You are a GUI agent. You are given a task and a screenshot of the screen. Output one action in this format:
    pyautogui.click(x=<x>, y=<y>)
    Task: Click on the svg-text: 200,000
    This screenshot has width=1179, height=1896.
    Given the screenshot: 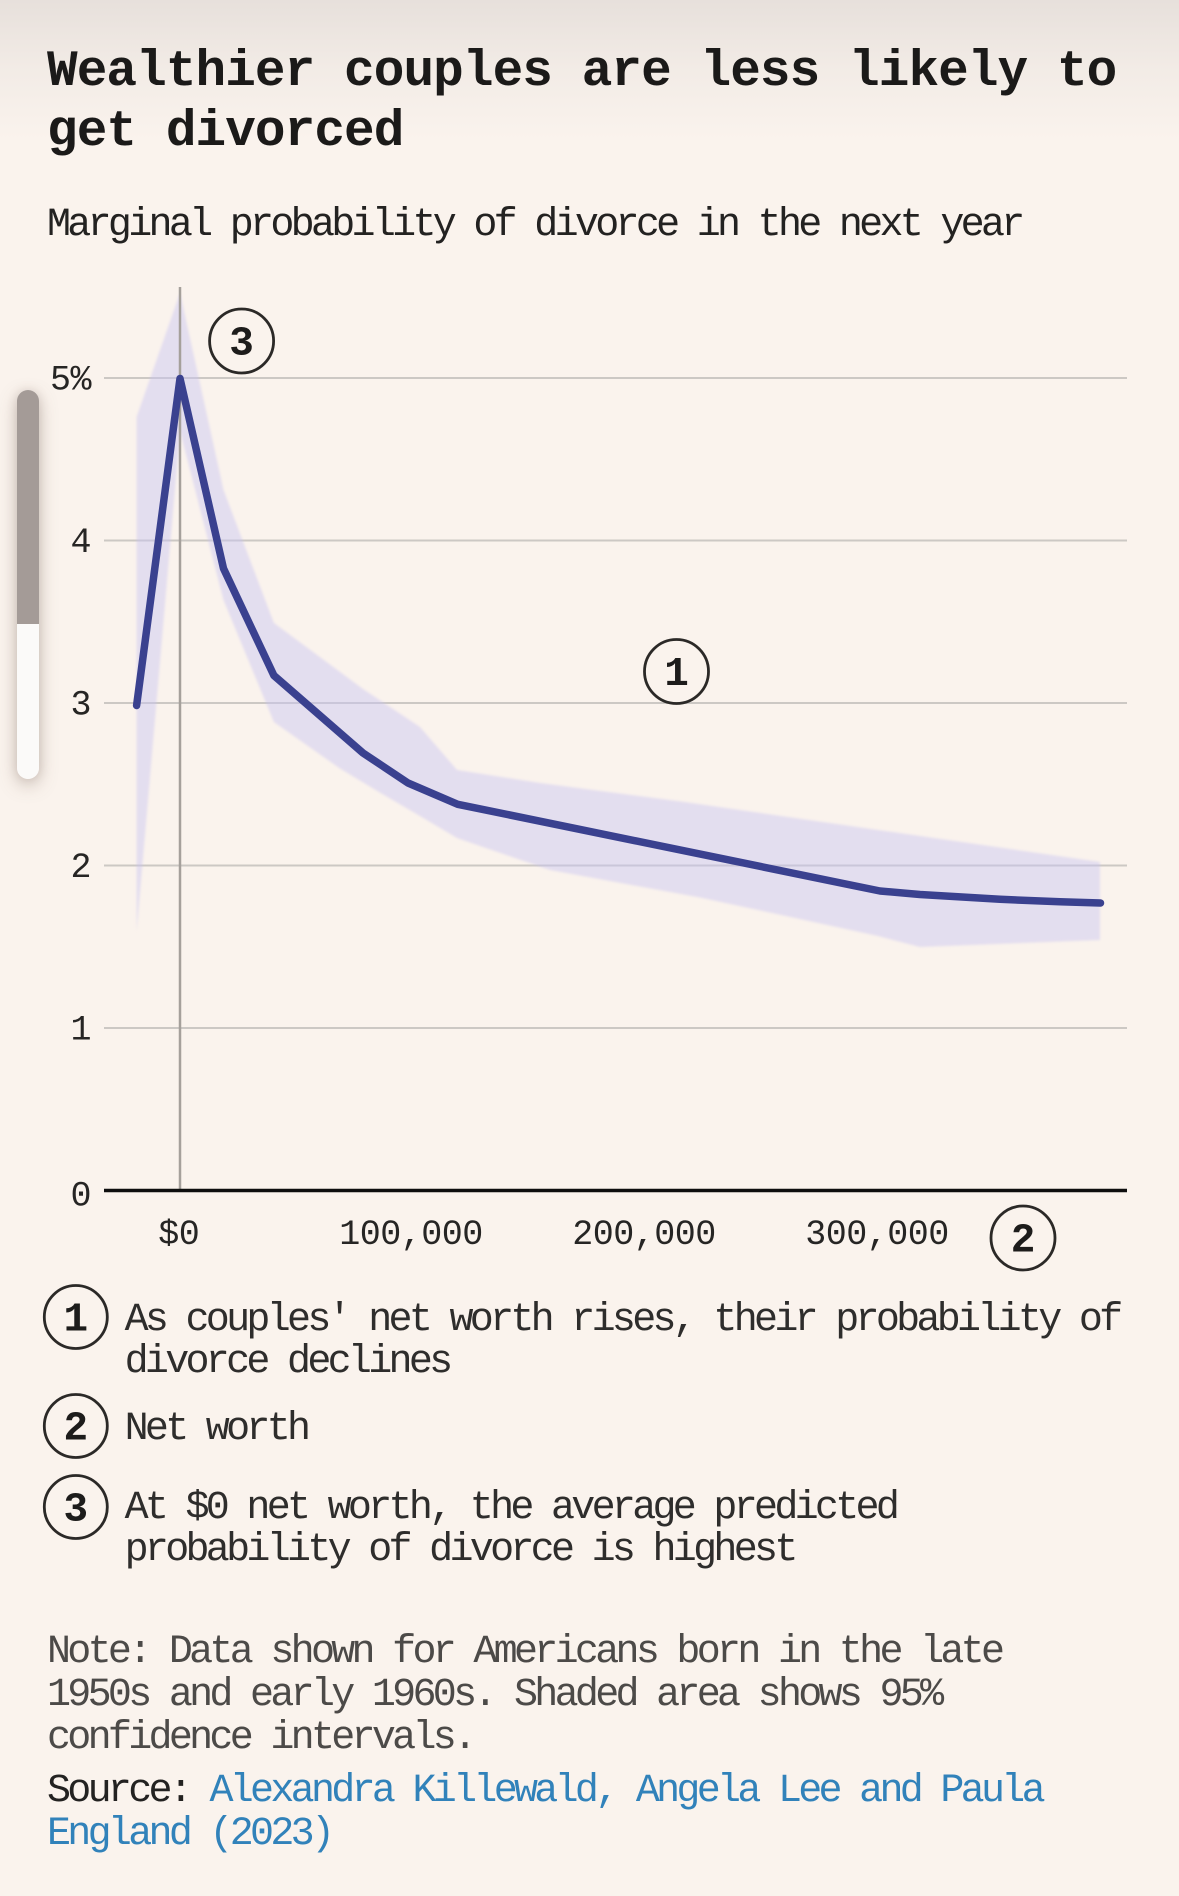 What is the action you would take?
    pyautogui.click(x=644, y=1235)
    